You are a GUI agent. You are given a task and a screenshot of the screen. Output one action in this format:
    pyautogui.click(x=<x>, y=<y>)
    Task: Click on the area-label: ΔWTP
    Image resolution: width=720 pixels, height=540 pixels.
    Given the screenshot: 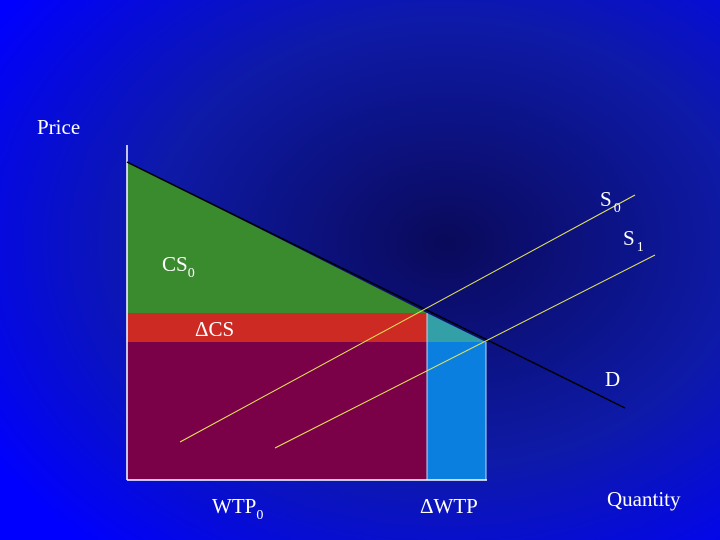 What is the action you would take?
    pyautogui.click(x=449, y=506)
    